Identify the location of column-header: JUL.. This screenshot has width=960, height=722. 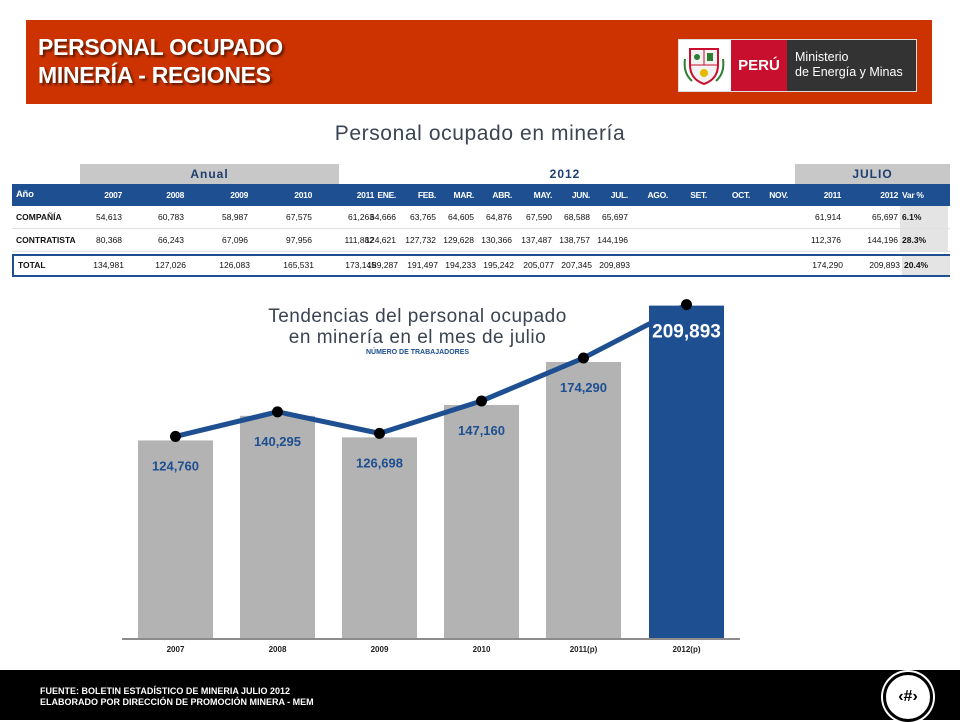
(619, 195).